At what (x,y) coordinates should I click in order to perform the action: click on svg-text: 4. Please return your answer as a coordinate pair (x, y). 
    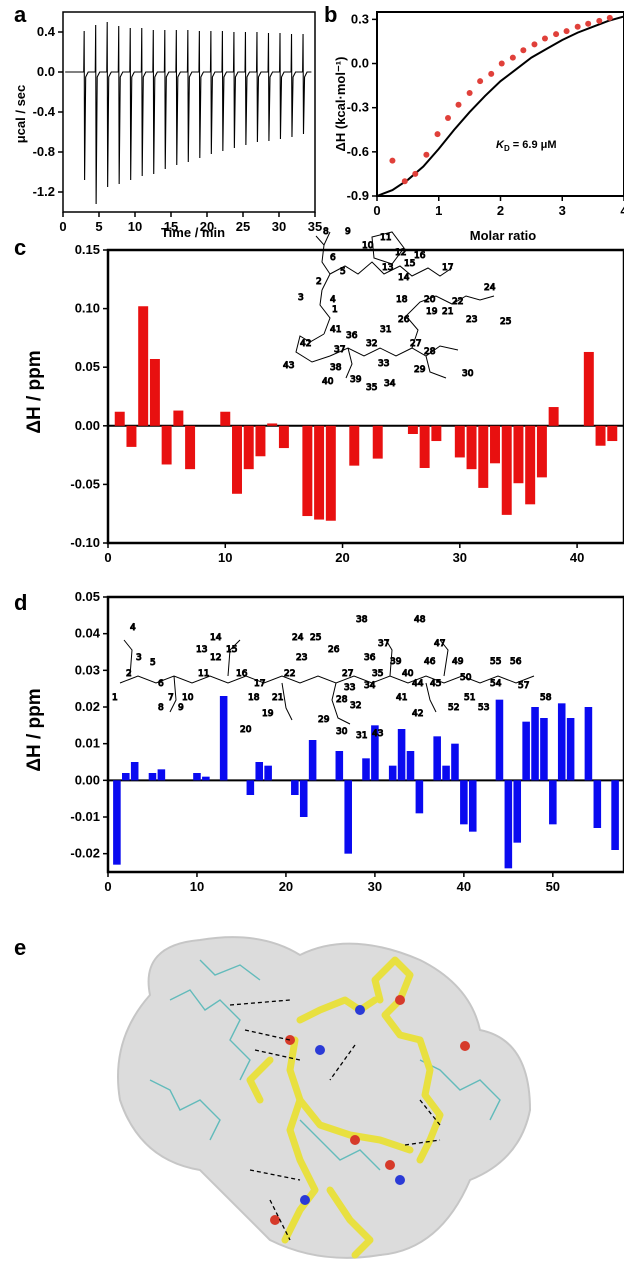
    Looking at the image, I should click on (133, 628).